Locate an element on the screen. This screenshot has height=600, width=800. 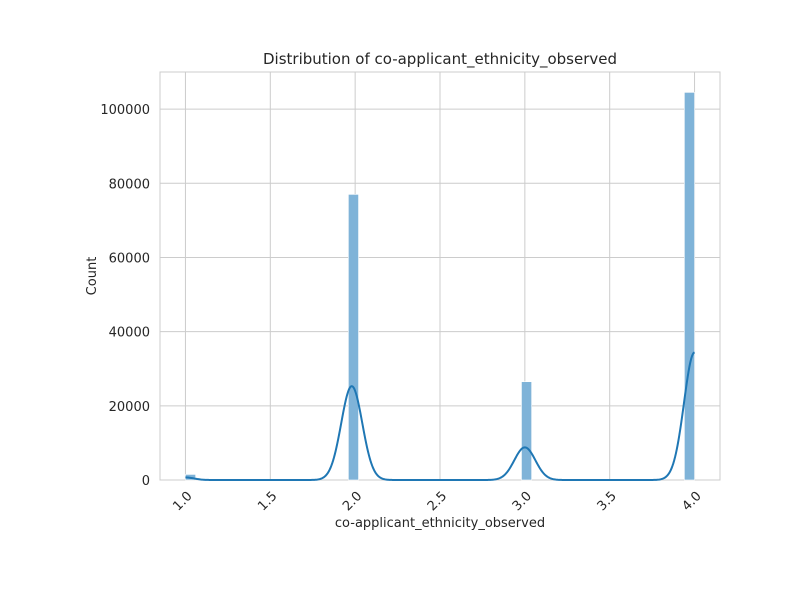
x-tick-labels: 1.0 1.5 2.0 2.5 3.0 3.5 4.0 is located at coordinates (437, 501).